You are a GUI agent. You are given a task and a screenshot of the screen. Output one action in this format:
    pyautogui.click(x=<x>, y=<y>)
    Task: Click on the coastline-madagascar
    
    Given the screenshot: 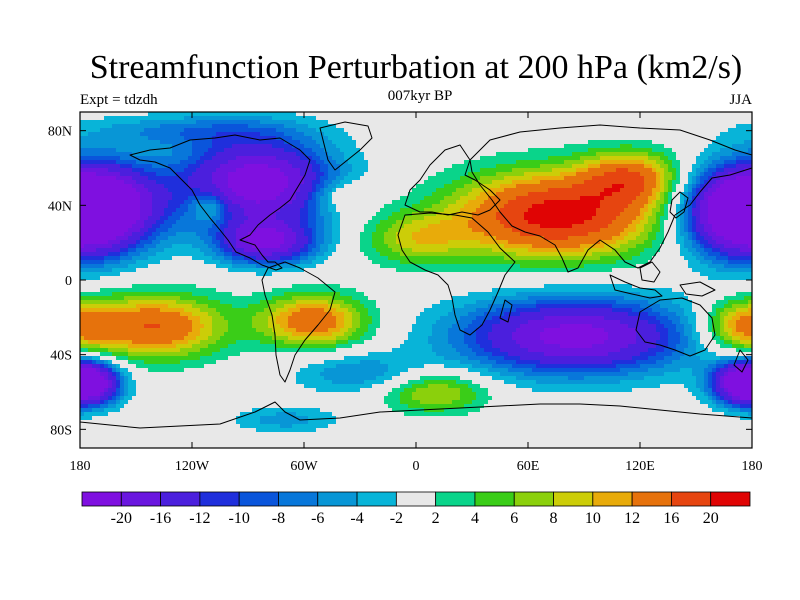 What is the action you would take?
    pyautogui.click(x=506, y=311)
    